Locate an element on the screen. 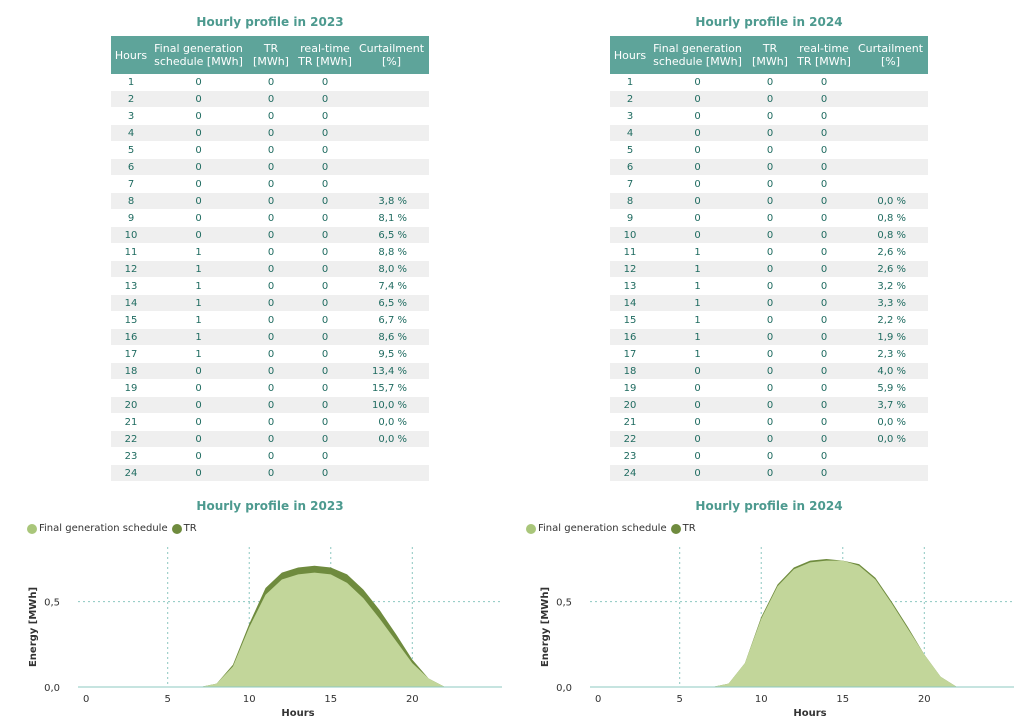 This screenshot has height=719, width=1024. curtailment-cell: 5,9 % is located at coordinates (890, 388).